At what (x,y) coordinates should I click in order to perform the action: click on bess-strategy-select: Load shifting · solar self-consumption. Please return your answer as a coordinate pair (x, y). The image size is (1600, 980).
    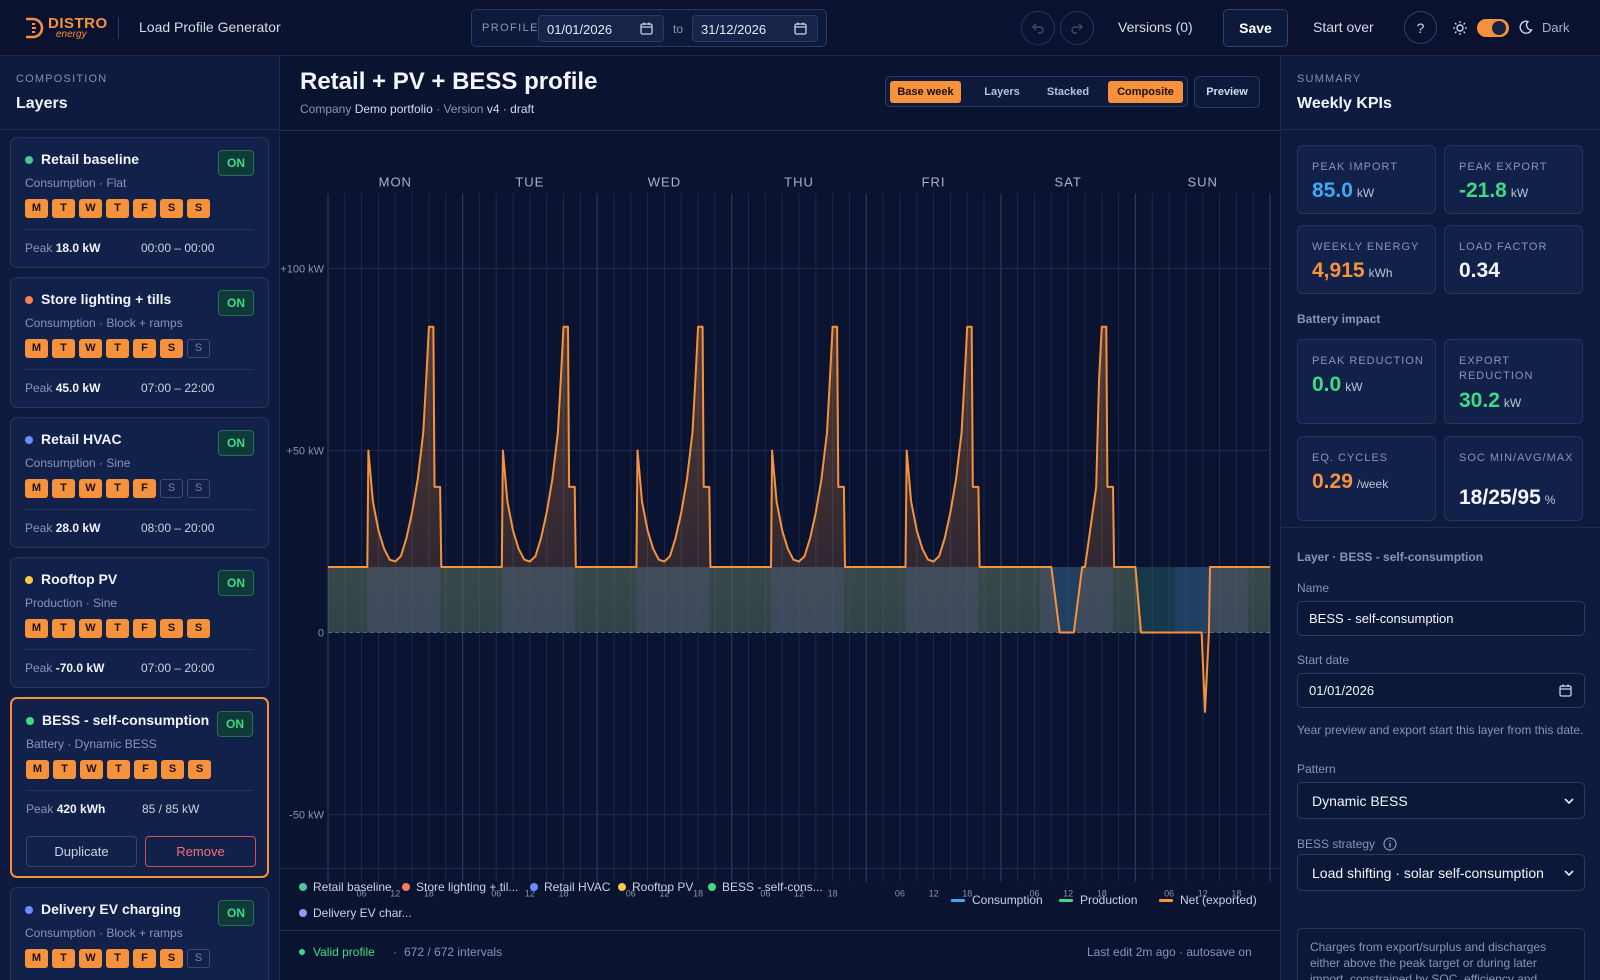
    Looking at the image, I should click on (1441, 872).